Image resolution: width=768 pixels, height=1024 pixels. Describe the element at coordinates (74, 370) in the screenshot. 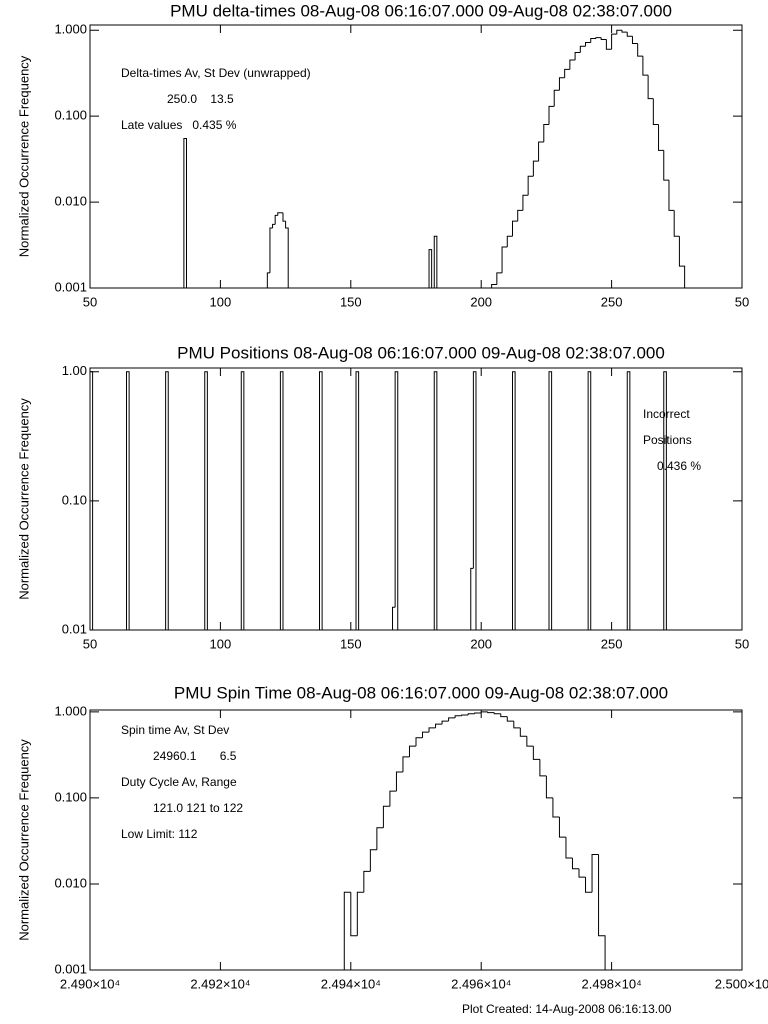

I see `y-tick-label: 1.00` at that location.